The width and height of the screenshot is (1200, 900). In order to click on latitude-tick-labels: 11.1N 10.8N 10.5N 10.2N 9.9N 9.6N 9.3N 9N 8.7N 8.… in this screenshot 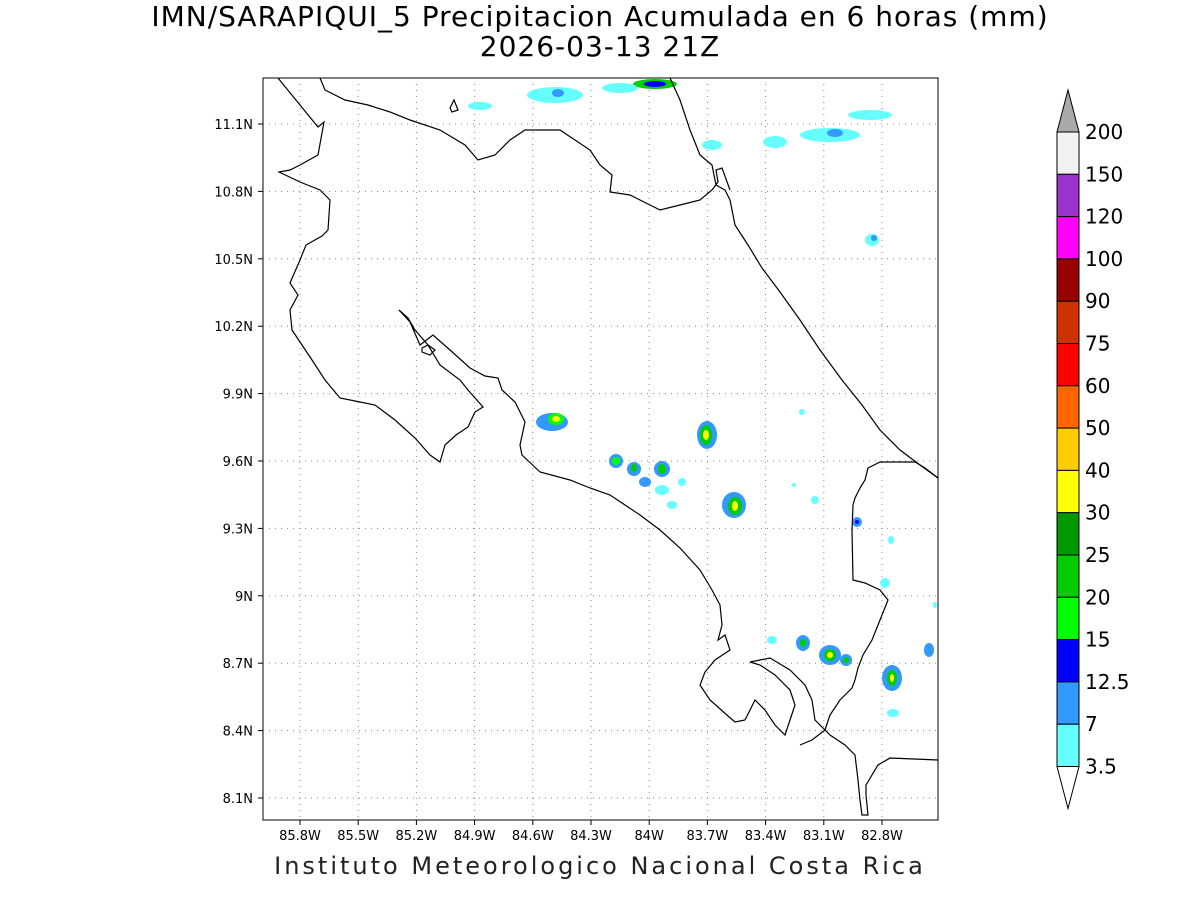, I will do `click(238, 462)`.